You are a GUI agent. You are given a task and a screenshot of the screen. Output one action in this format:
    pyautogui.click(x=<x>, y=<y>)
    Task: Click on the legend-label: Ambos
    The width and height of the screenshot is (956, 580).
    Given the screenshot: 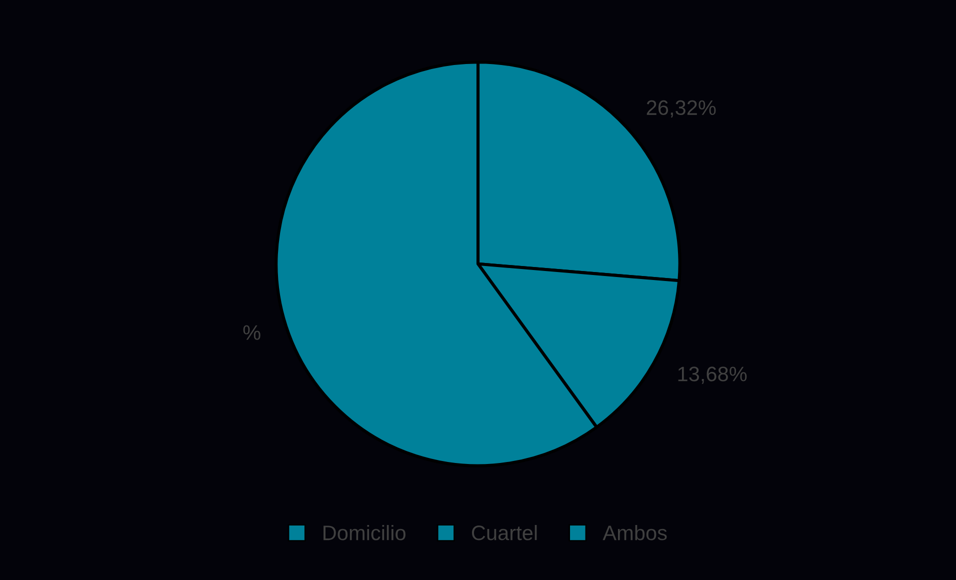 What is the action you would take?
    pyautogui.click(x=634, y=532)
    